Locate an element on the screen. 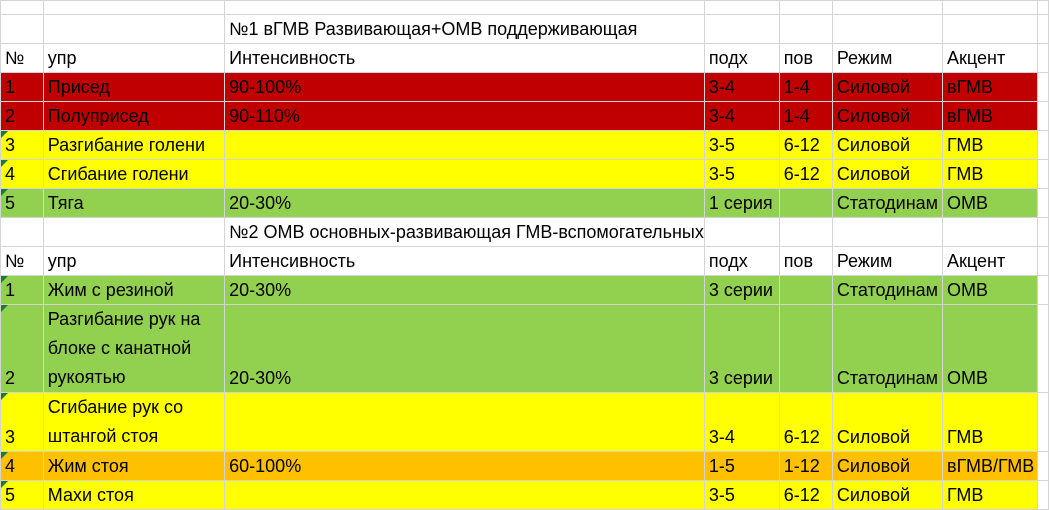 This screenshot has width=1049, height=510. exercise-cell: Присед is located at coordinates (134, 87).